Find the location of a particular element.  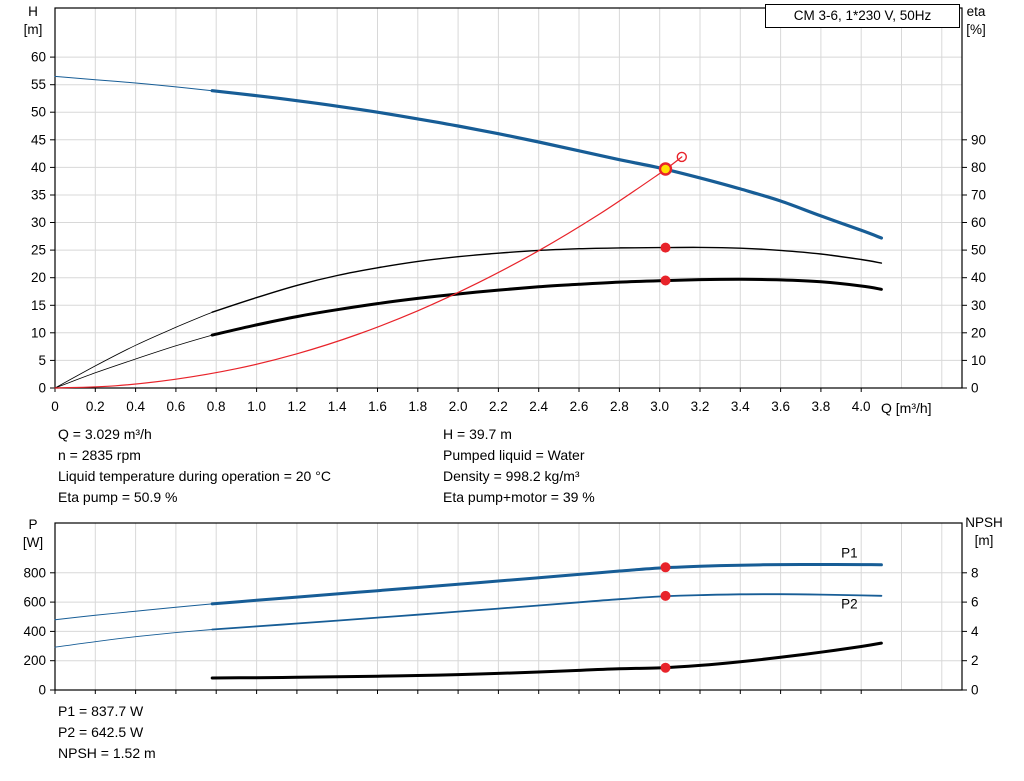

eta-axis-unit: [%] is located at coordinates (976, 29).